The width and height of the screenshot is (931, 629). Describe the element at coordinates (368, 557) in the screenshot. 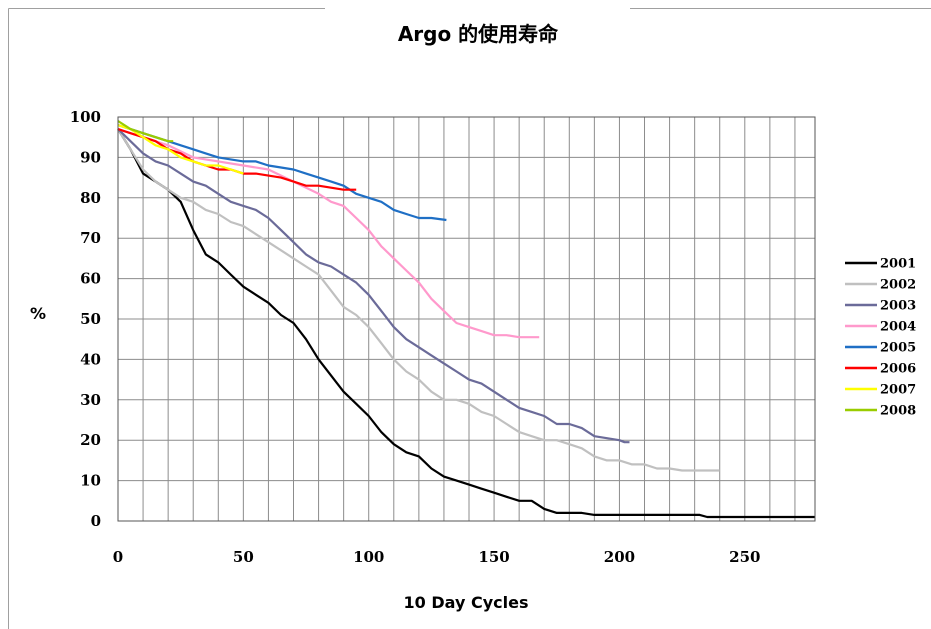

I see `x-tick-label: 100` at that location.